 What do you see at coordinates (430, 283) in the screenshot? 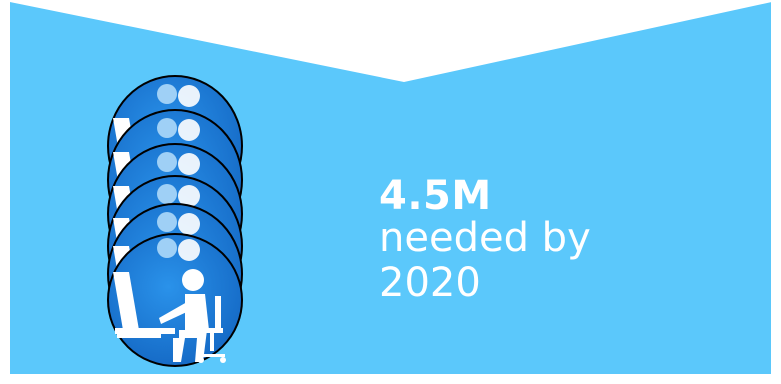
I see `stat-caption-line2: 2020` at bounding box center [430, 283].